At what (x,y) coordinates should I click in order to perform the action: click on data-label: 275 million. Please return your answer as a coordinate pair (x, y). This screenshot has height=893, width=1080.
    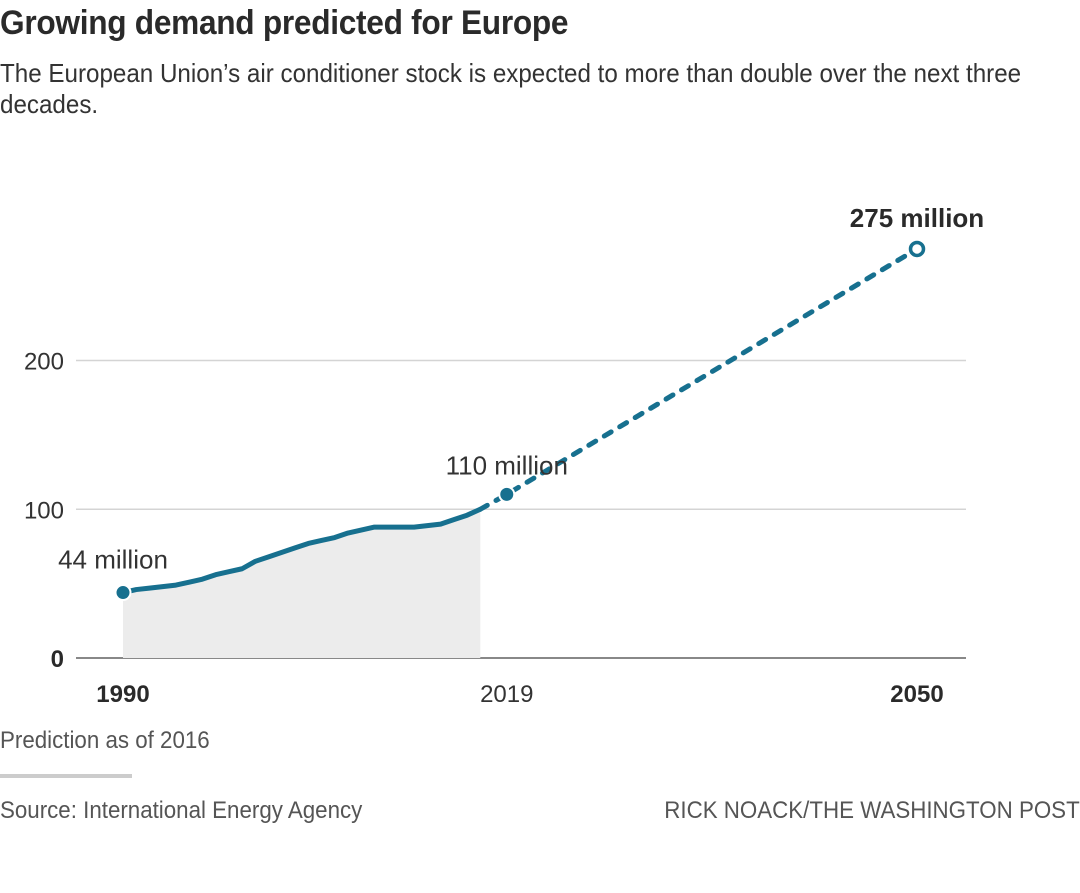
    Looking at the image, I should click on (917, 218).